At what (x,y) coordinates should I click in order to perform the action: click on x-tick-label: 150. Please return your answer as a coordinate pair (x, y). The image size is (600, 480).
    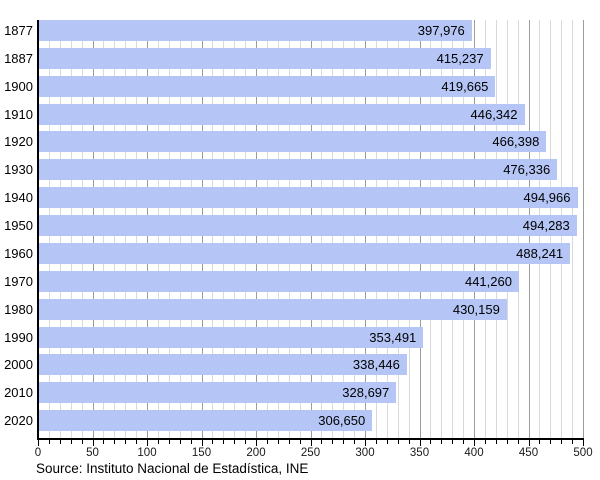
    Looking at the image, I should click on (201, 453).